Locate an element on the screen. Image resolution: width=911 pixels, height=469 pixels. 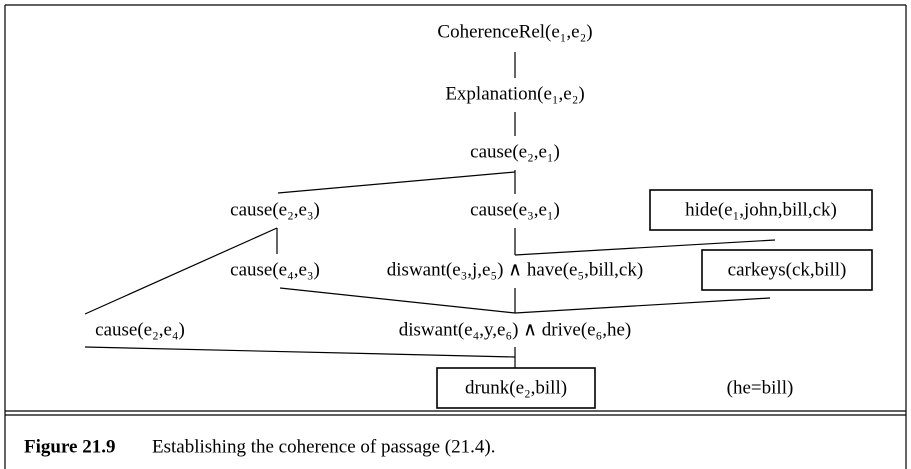
node: drunk(e₂,bill) is located at coordinates (516, 387).